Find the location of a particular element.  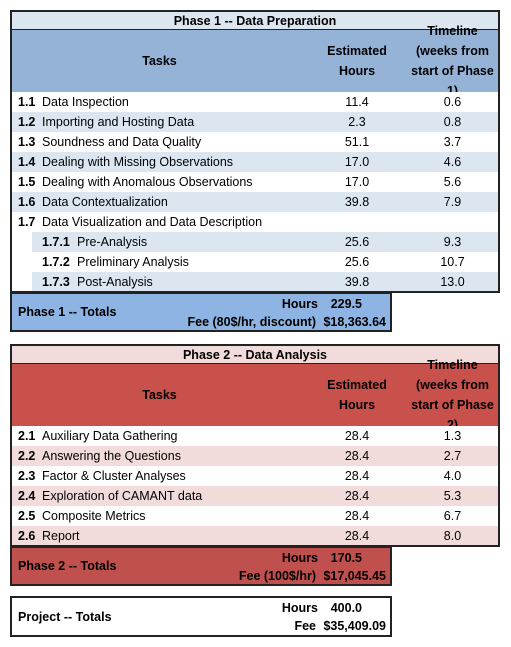

task-timeline: 10.7 is located at coordinates (452, 262).